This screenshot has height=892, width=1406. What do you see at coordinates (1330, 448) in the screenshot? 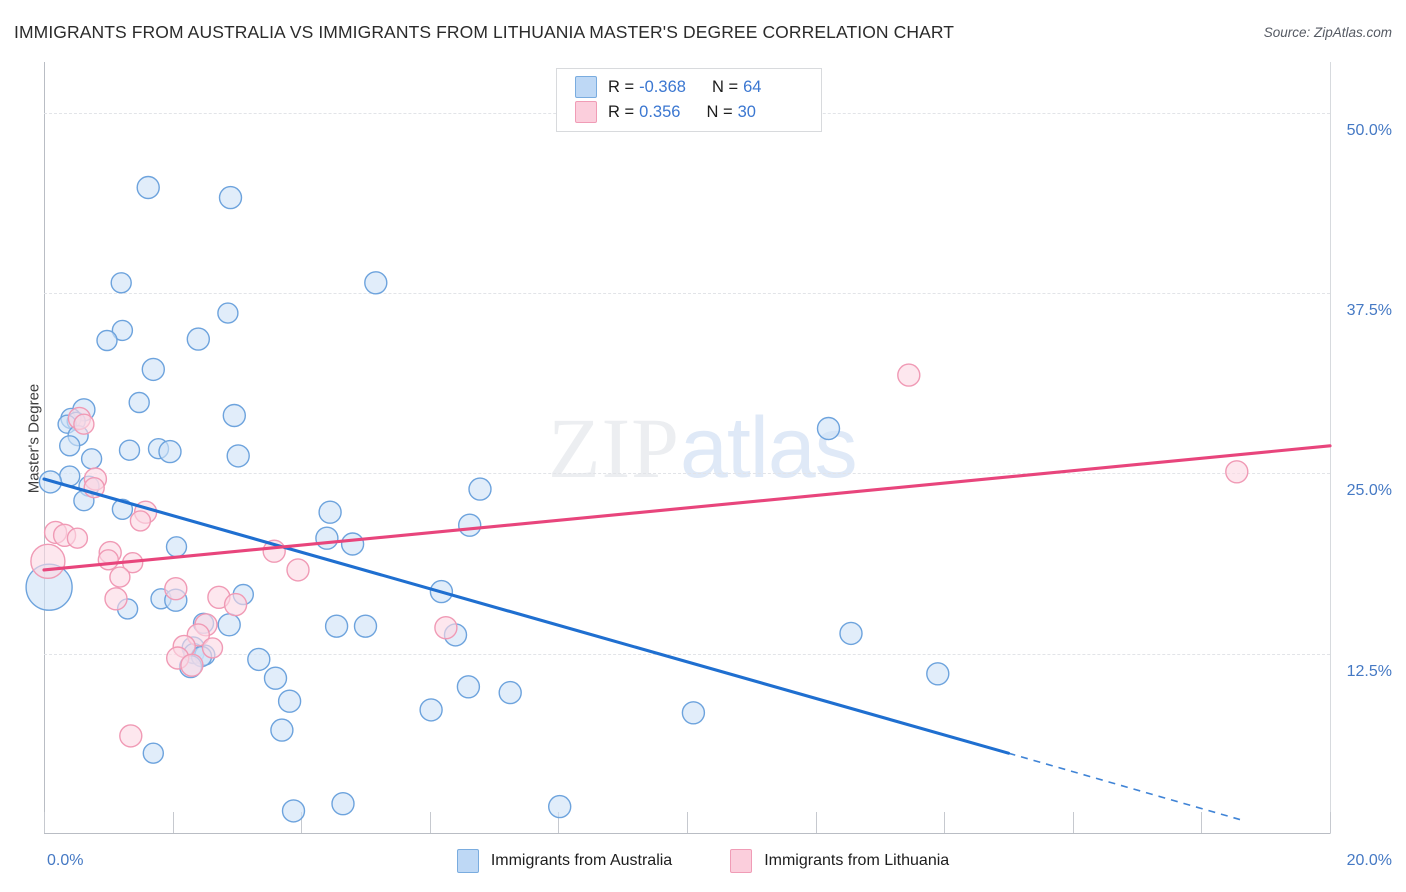
I see `right-axis-line` at bounding box center [1330, 448].